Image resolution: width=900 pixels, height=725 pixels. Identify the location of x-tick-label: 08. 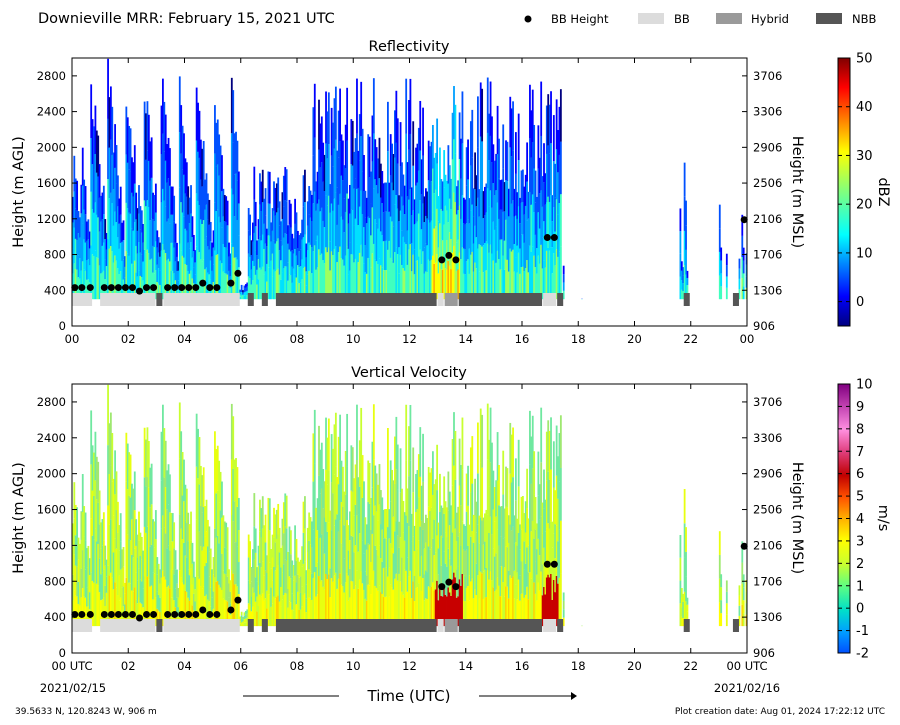
(297, 339).